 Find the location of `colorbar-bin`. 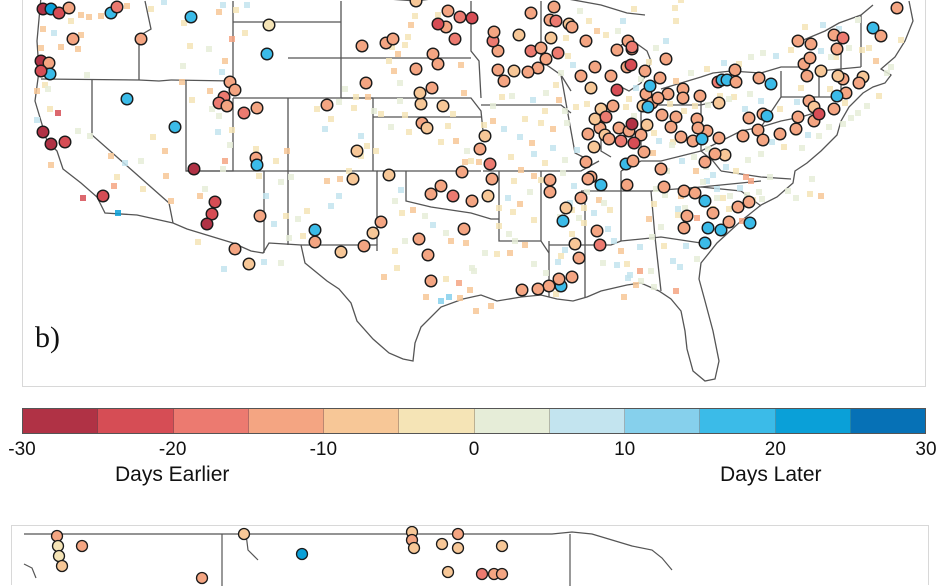

colorbar-bin is located at coordinates (512, 421).